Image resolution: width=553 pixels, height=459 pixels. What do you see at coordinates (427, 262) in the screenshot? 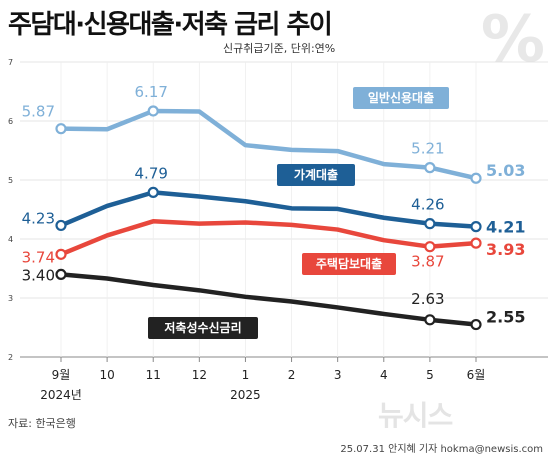
I see `data-value-label: 3.87` at bounding box center [427, 262].